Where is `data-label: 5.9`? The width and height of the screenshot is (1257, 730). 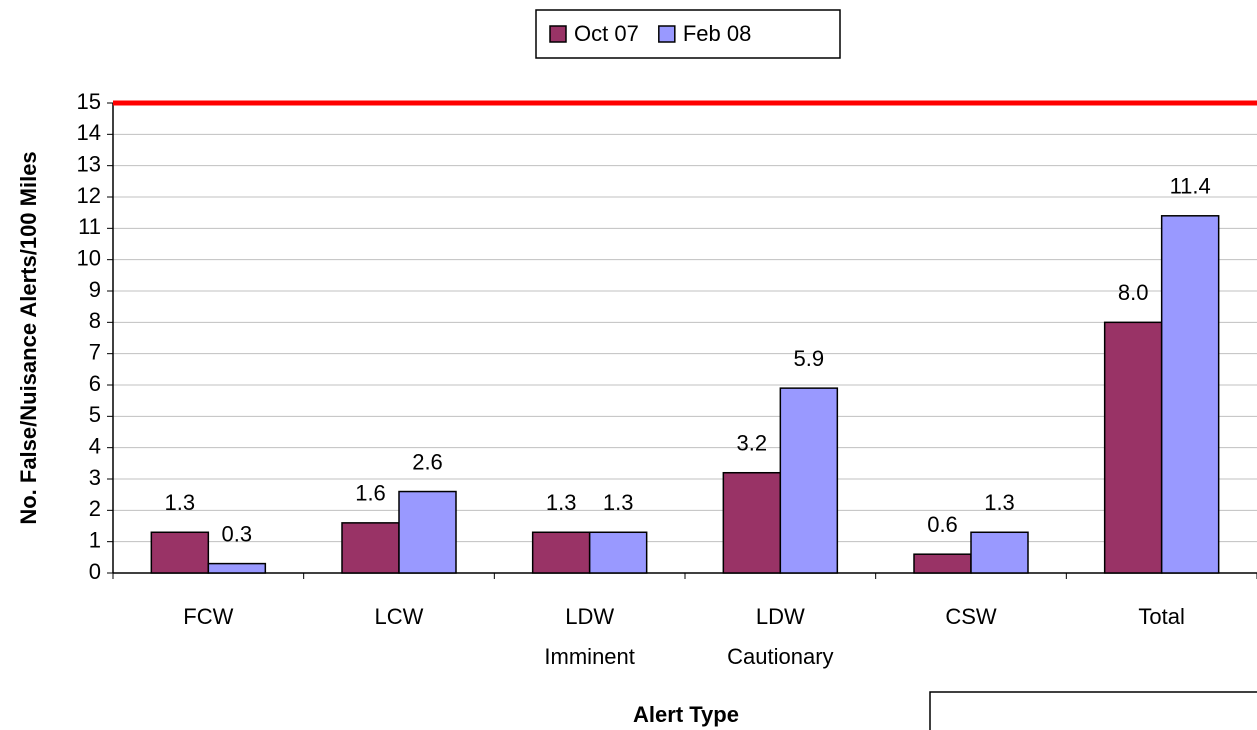 data-label: 5.9 is located at coordinates (809, 358).